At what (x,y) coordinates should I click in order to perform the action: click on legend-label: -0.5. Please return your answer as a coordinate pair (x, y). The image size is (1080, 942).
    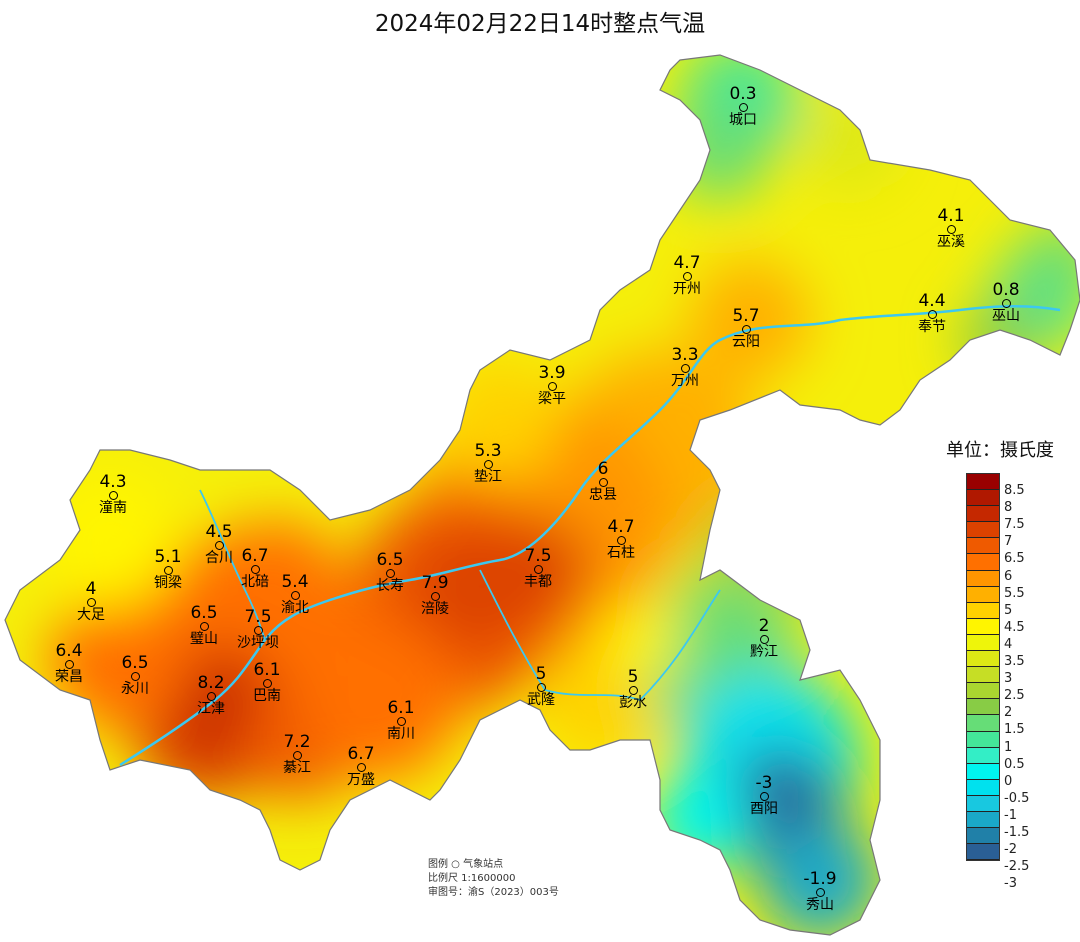
    Looking at the image, I should click on (1017, 798).